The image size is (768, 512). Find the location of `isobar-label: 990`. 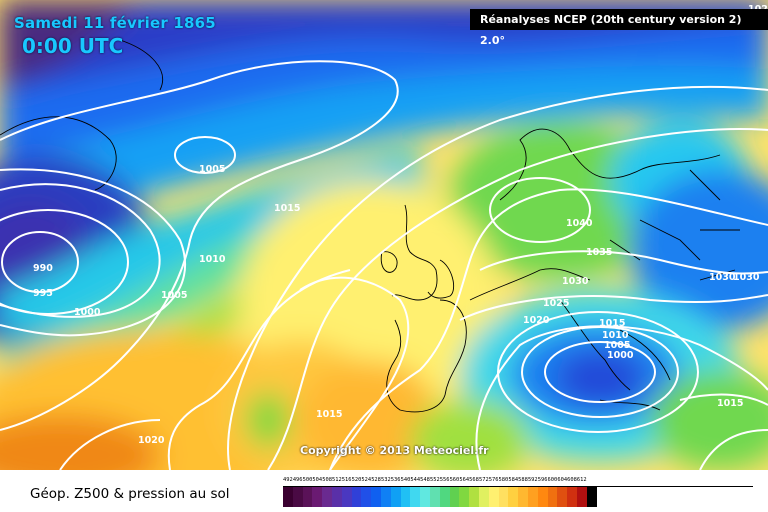

isobar-label: 990 is located at coordinates (43, 268).